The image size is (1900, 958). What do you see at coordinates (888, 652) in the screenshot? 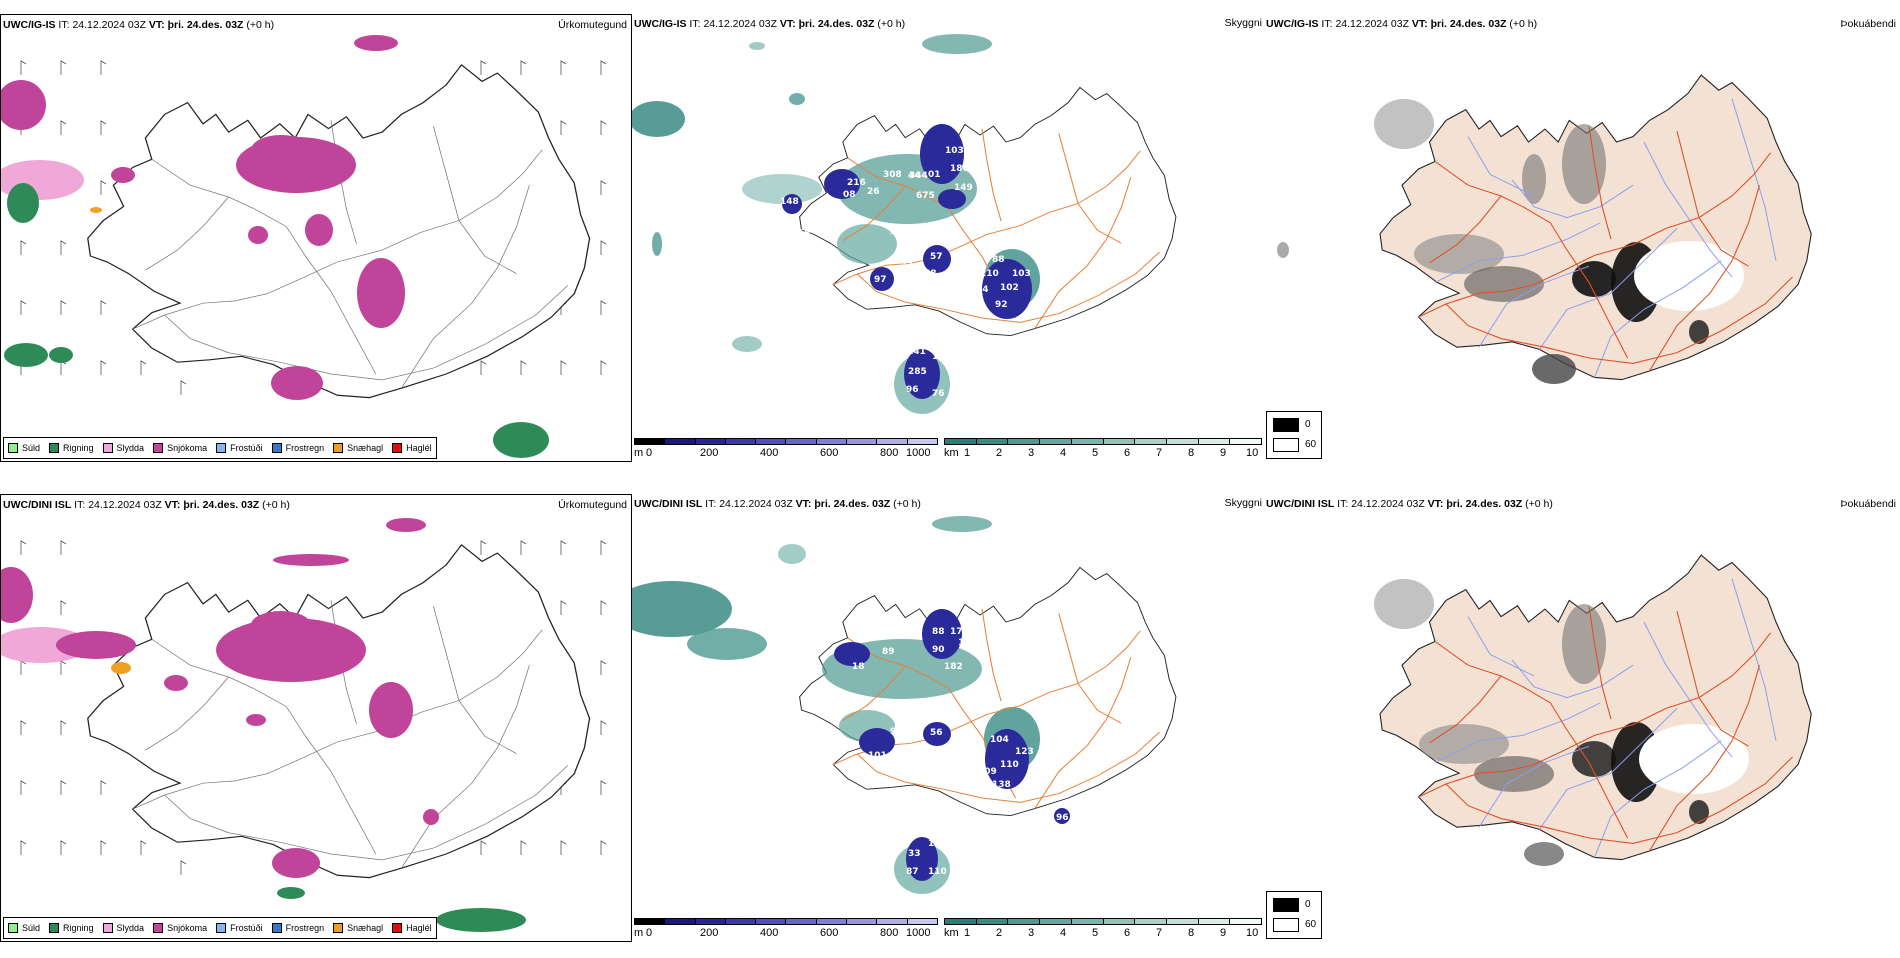
I see `hail-number: 89` at bounding box center [888, 652].